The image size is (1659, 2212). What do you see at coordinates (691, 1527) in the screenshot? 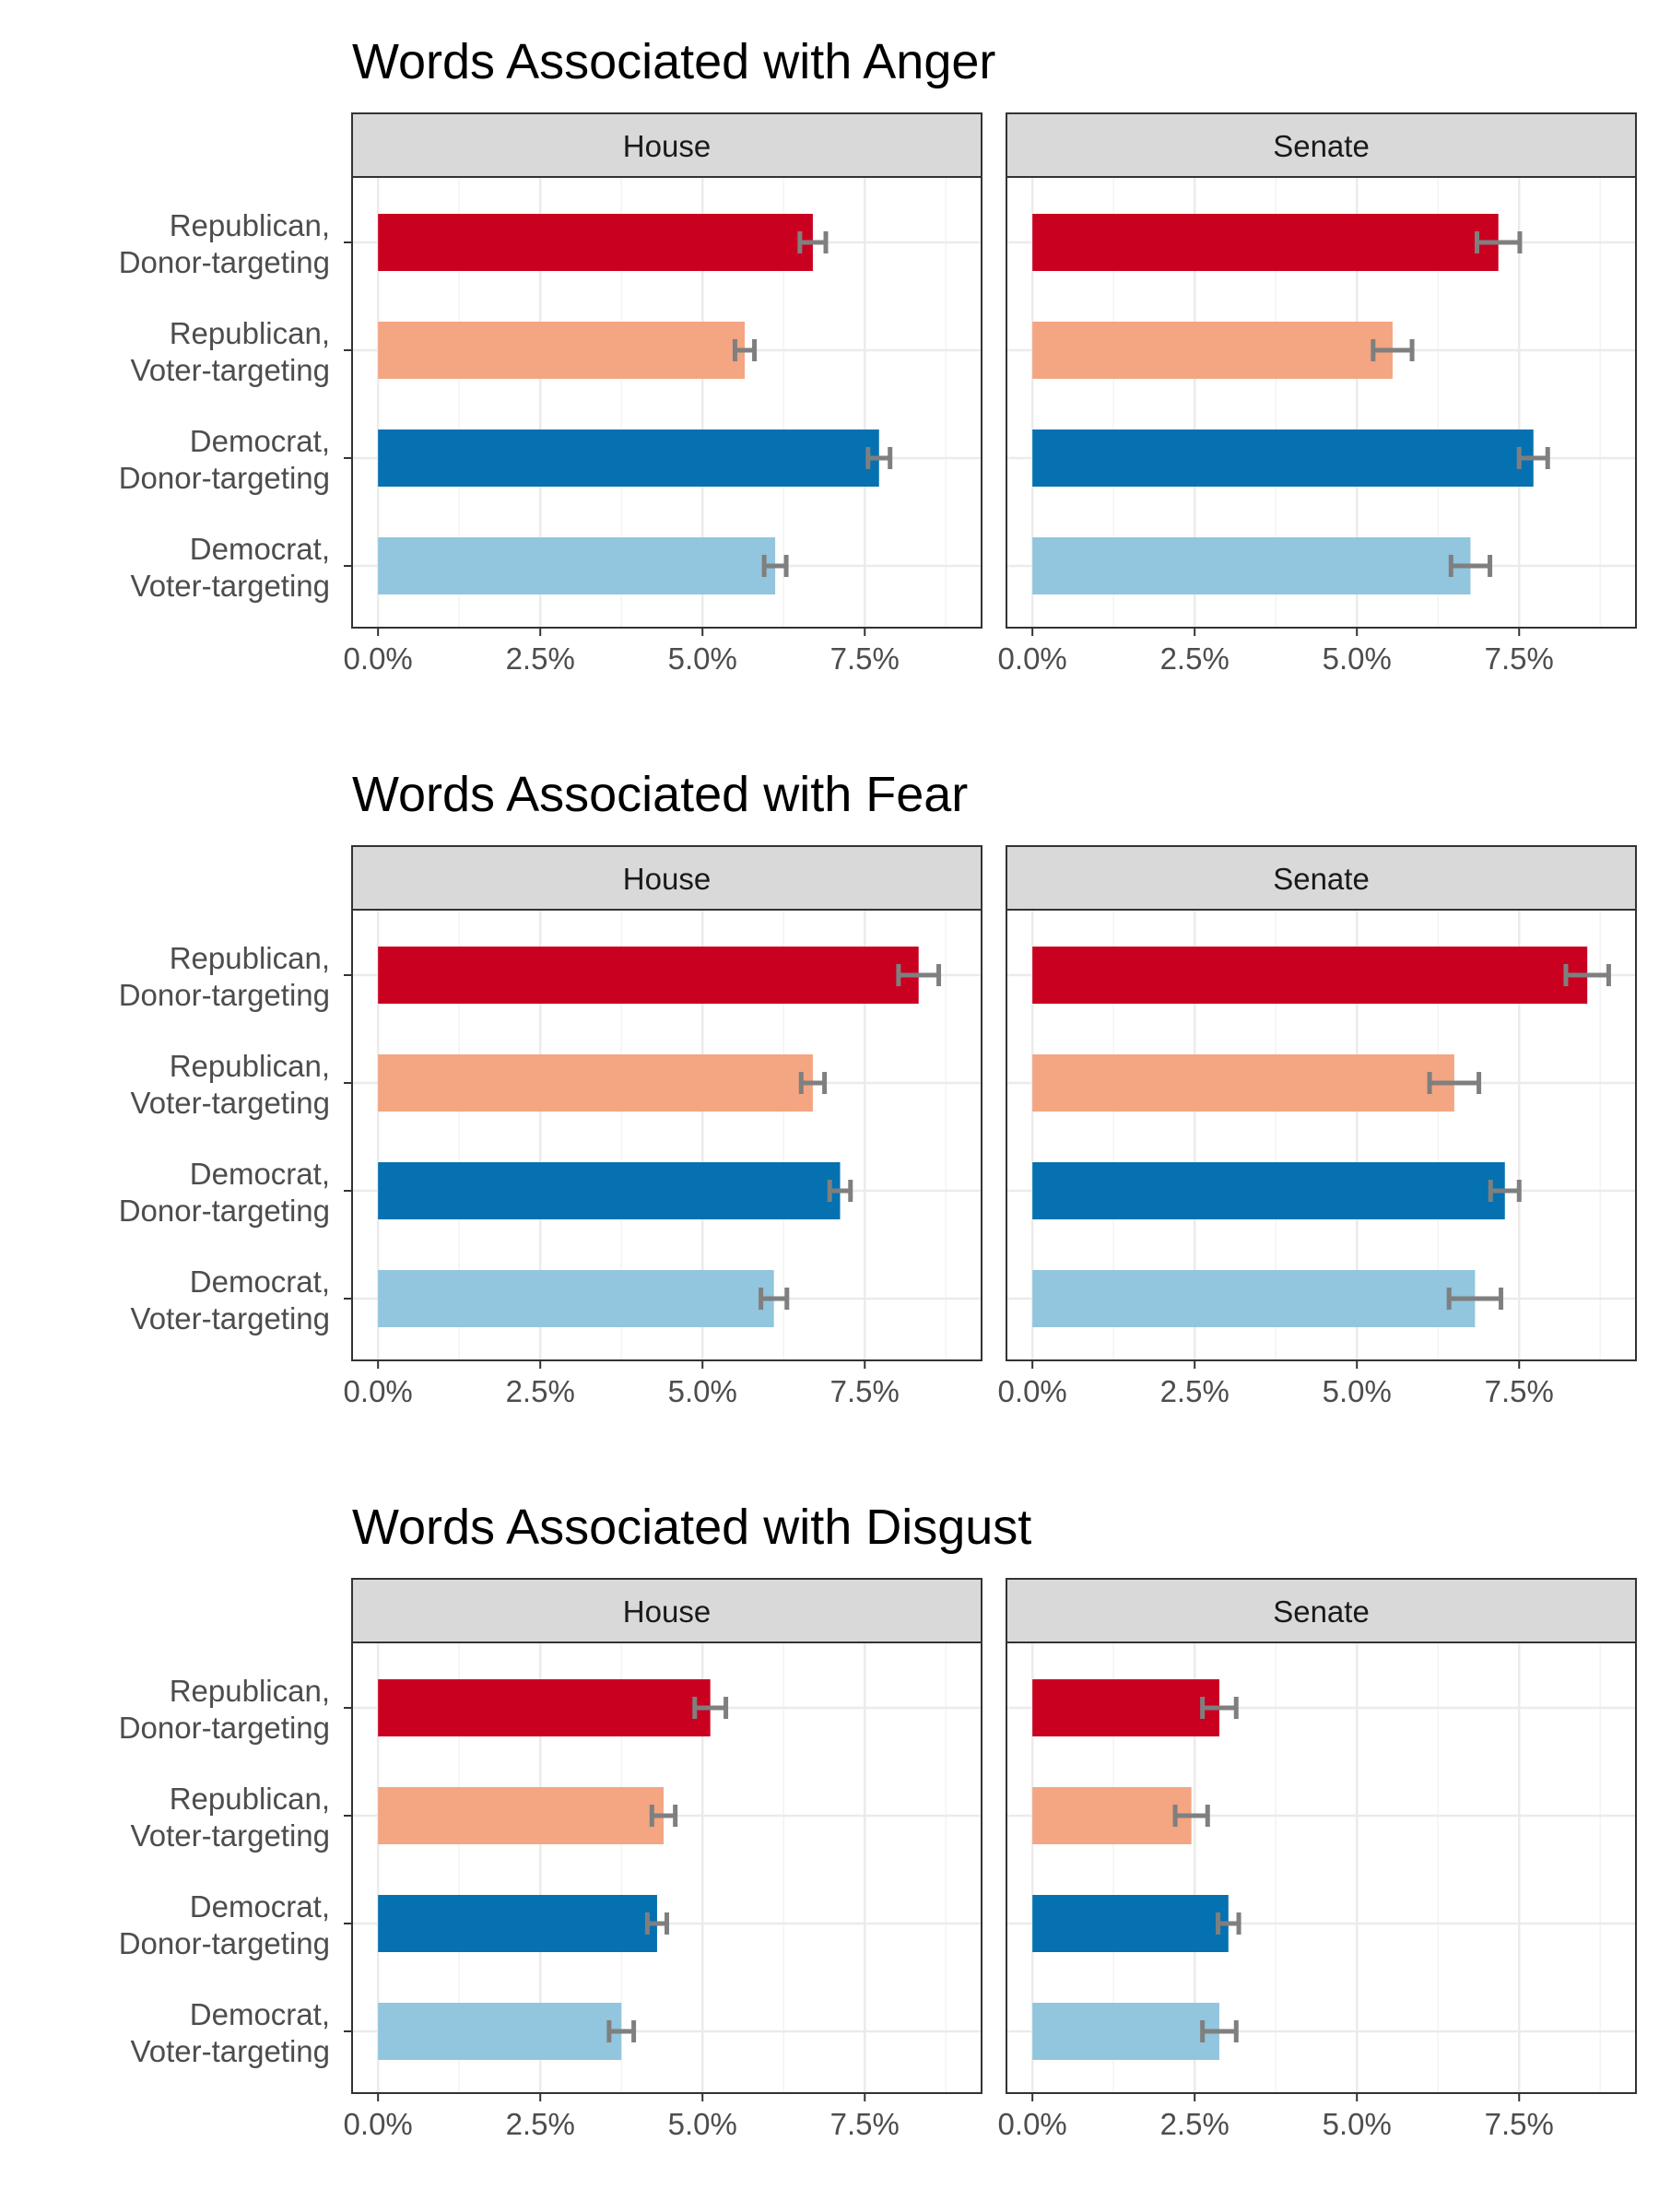
I see `chart-title: Words Associated with Disgust` at bounding box center [691, 1527].